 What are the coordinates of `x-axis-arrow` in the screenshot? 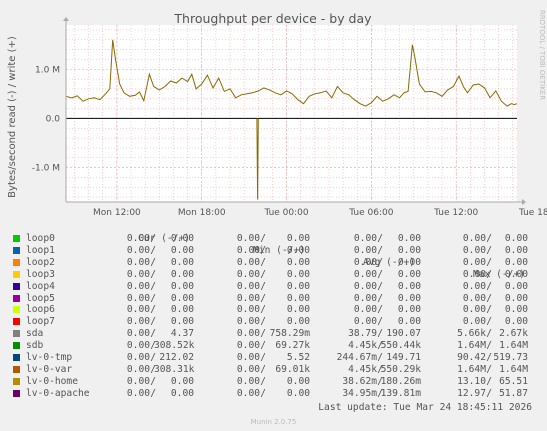 It's located at (524, 202).